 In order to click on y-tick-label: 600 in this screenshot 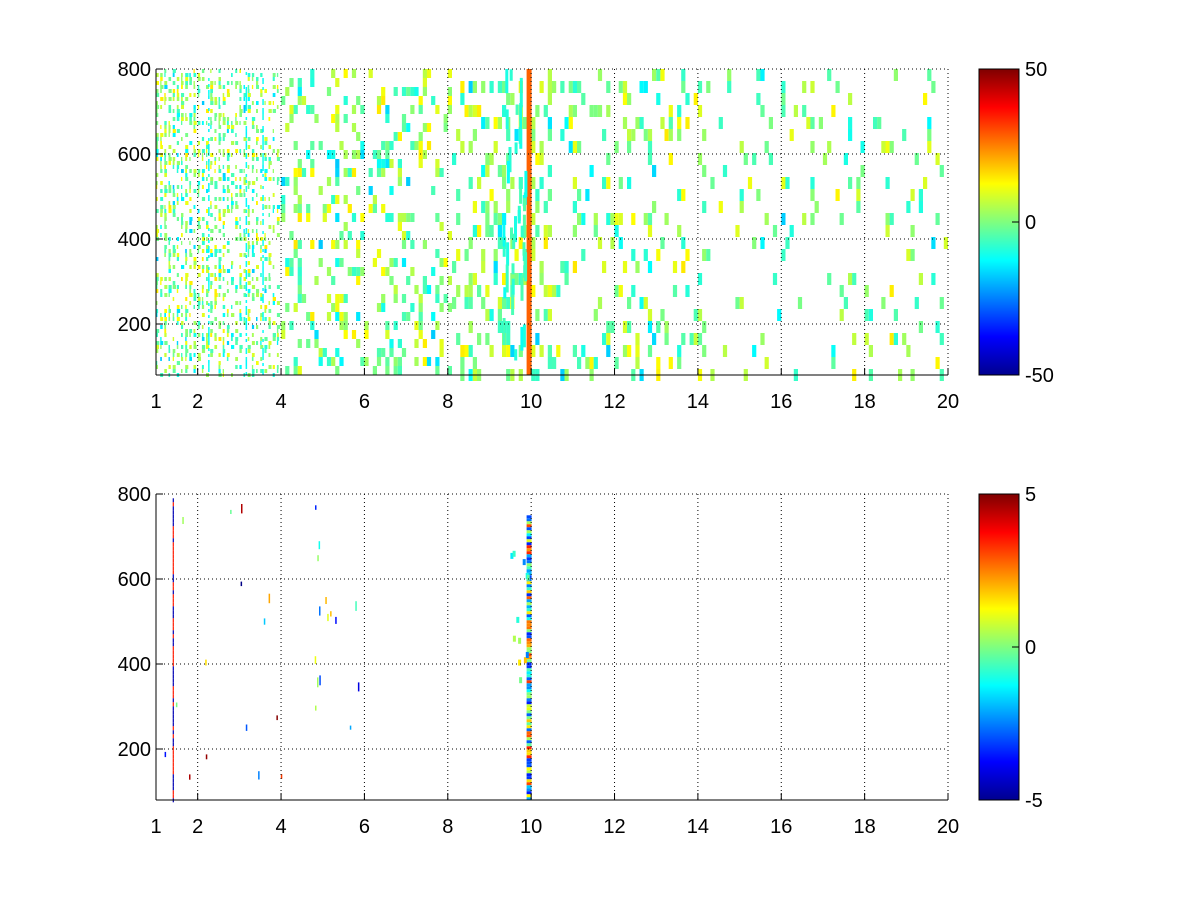, I will do `click(134, 580)`.